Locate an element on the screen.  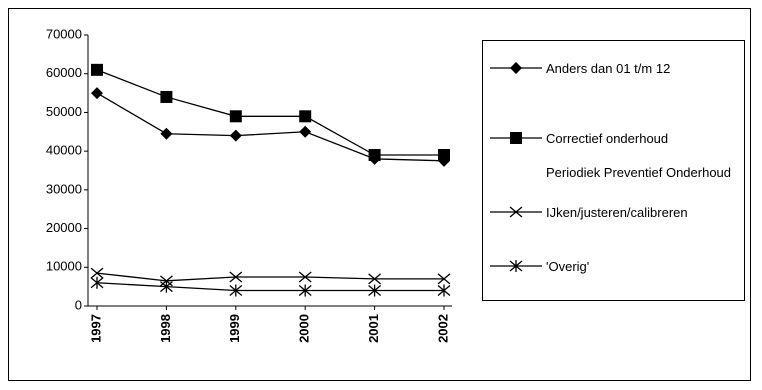
y-tick-label: 0 is located at coordinates (78, 304).